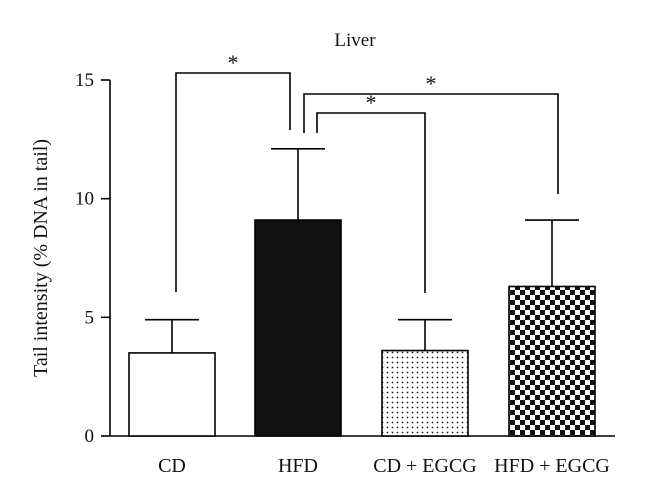 The image size is (660, 503). I want to click on x-category-label: CD, so click(172, 466).